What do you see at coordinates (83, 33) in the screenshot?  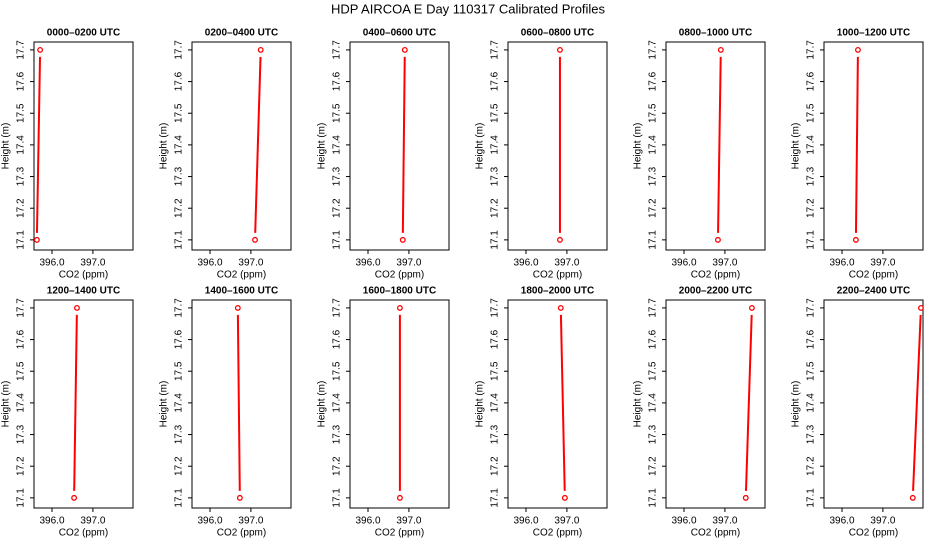 I see `panel-title: 0000–0200 UTC` at bounding box center [83, 33].